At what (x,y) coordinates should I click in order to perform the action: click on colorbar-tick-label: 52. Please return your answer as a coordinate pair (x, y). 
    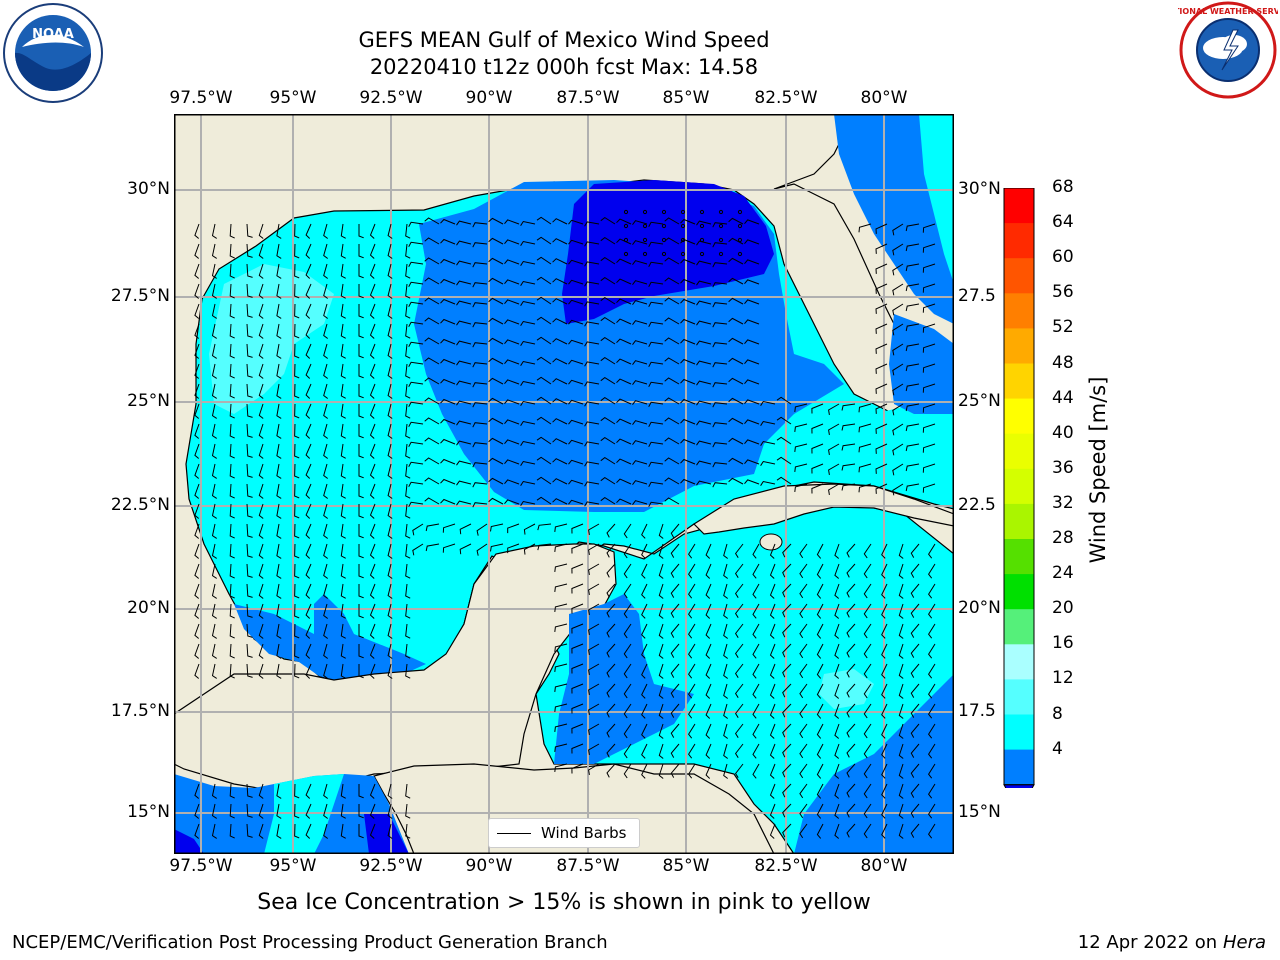
    Looking at the image, I should click on (1063, 327).